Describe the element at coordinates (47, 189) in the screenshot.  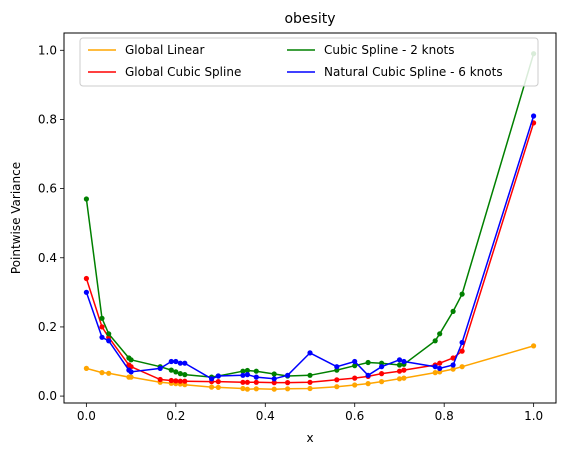
I see `y-tick-label: 0.6` at that location.